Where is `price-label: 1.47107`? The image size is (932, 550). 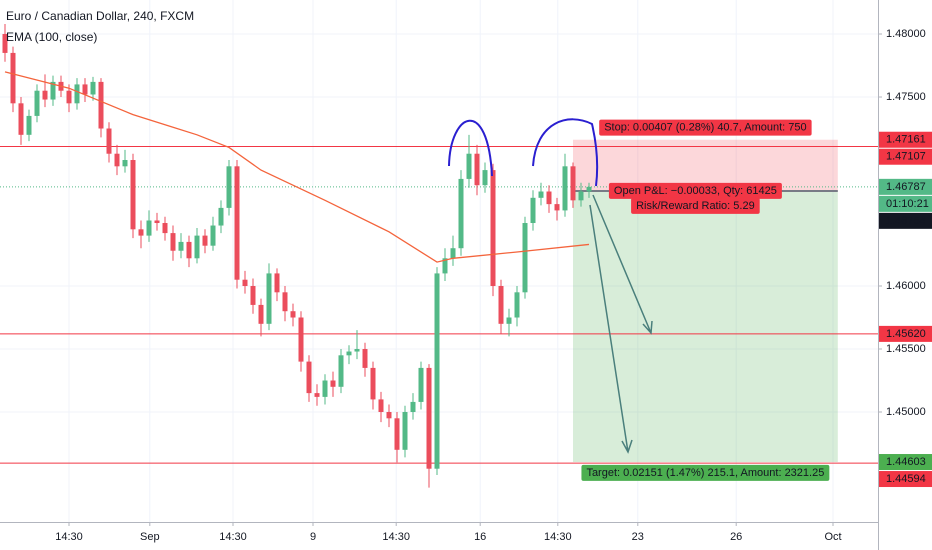 price-label: 1.47107 is located at coordinates (906, 157).